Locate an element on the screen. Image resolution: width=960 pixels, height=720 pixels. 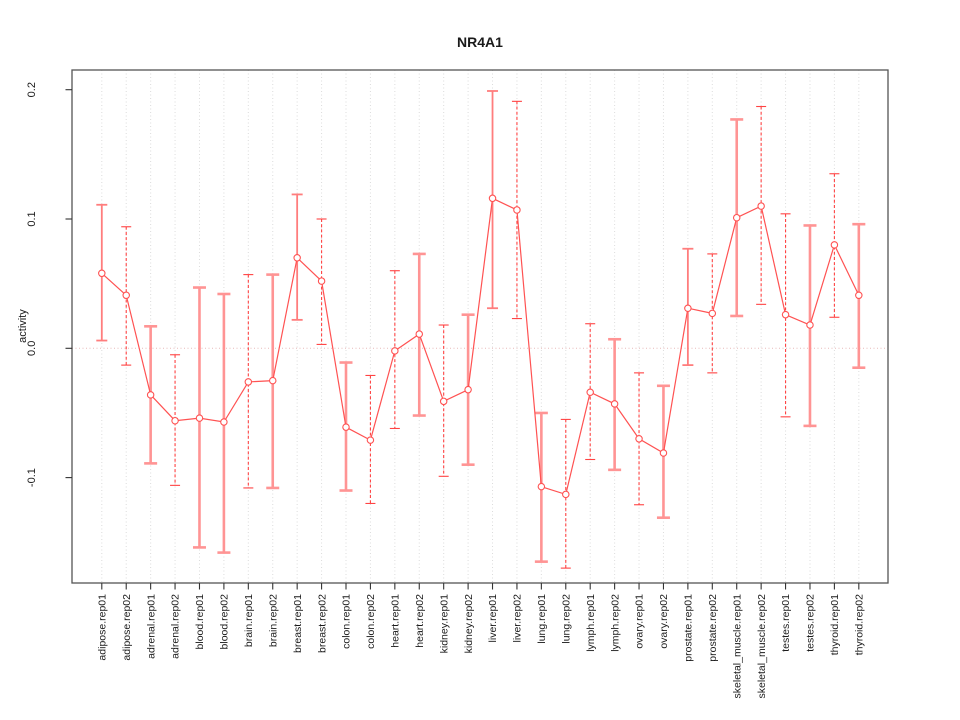
x-tick-label: thyroid.rep01 is located at coordinates (835, 624).